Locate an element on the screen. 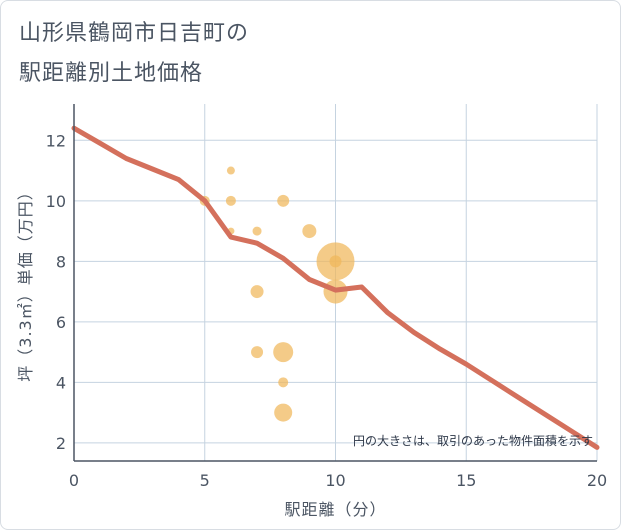 The image size is (621, 530). x-axis-title: 駅距離（分） is located at coordinates (335, 509).